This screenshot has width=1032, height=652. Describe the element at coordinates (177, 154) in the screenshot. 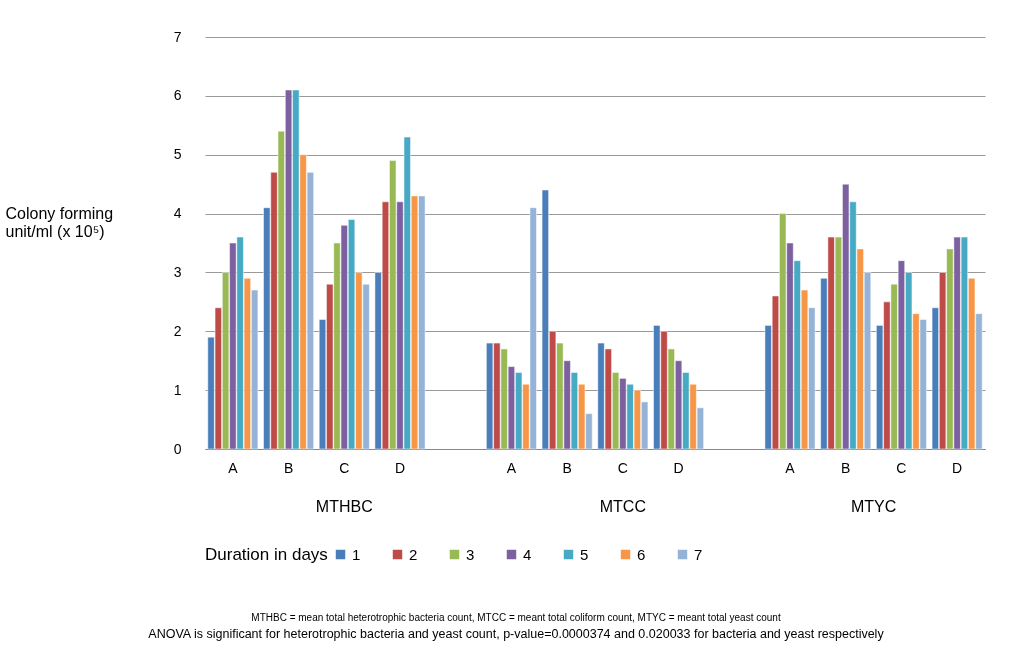

I see `y-tick-label: 5` at that location.